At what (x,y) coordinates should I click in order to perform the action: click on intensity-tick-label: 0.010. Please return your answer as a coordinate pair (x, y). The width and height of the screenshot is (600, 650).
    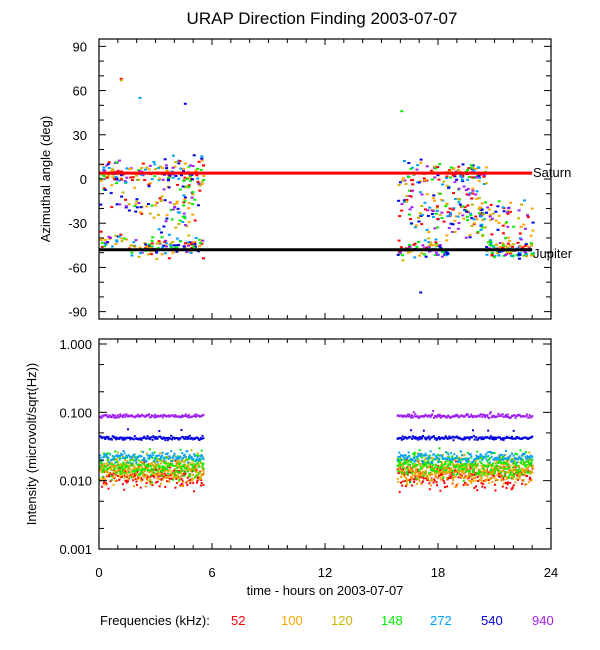
    Looking at the image, I should click on (75, 481).